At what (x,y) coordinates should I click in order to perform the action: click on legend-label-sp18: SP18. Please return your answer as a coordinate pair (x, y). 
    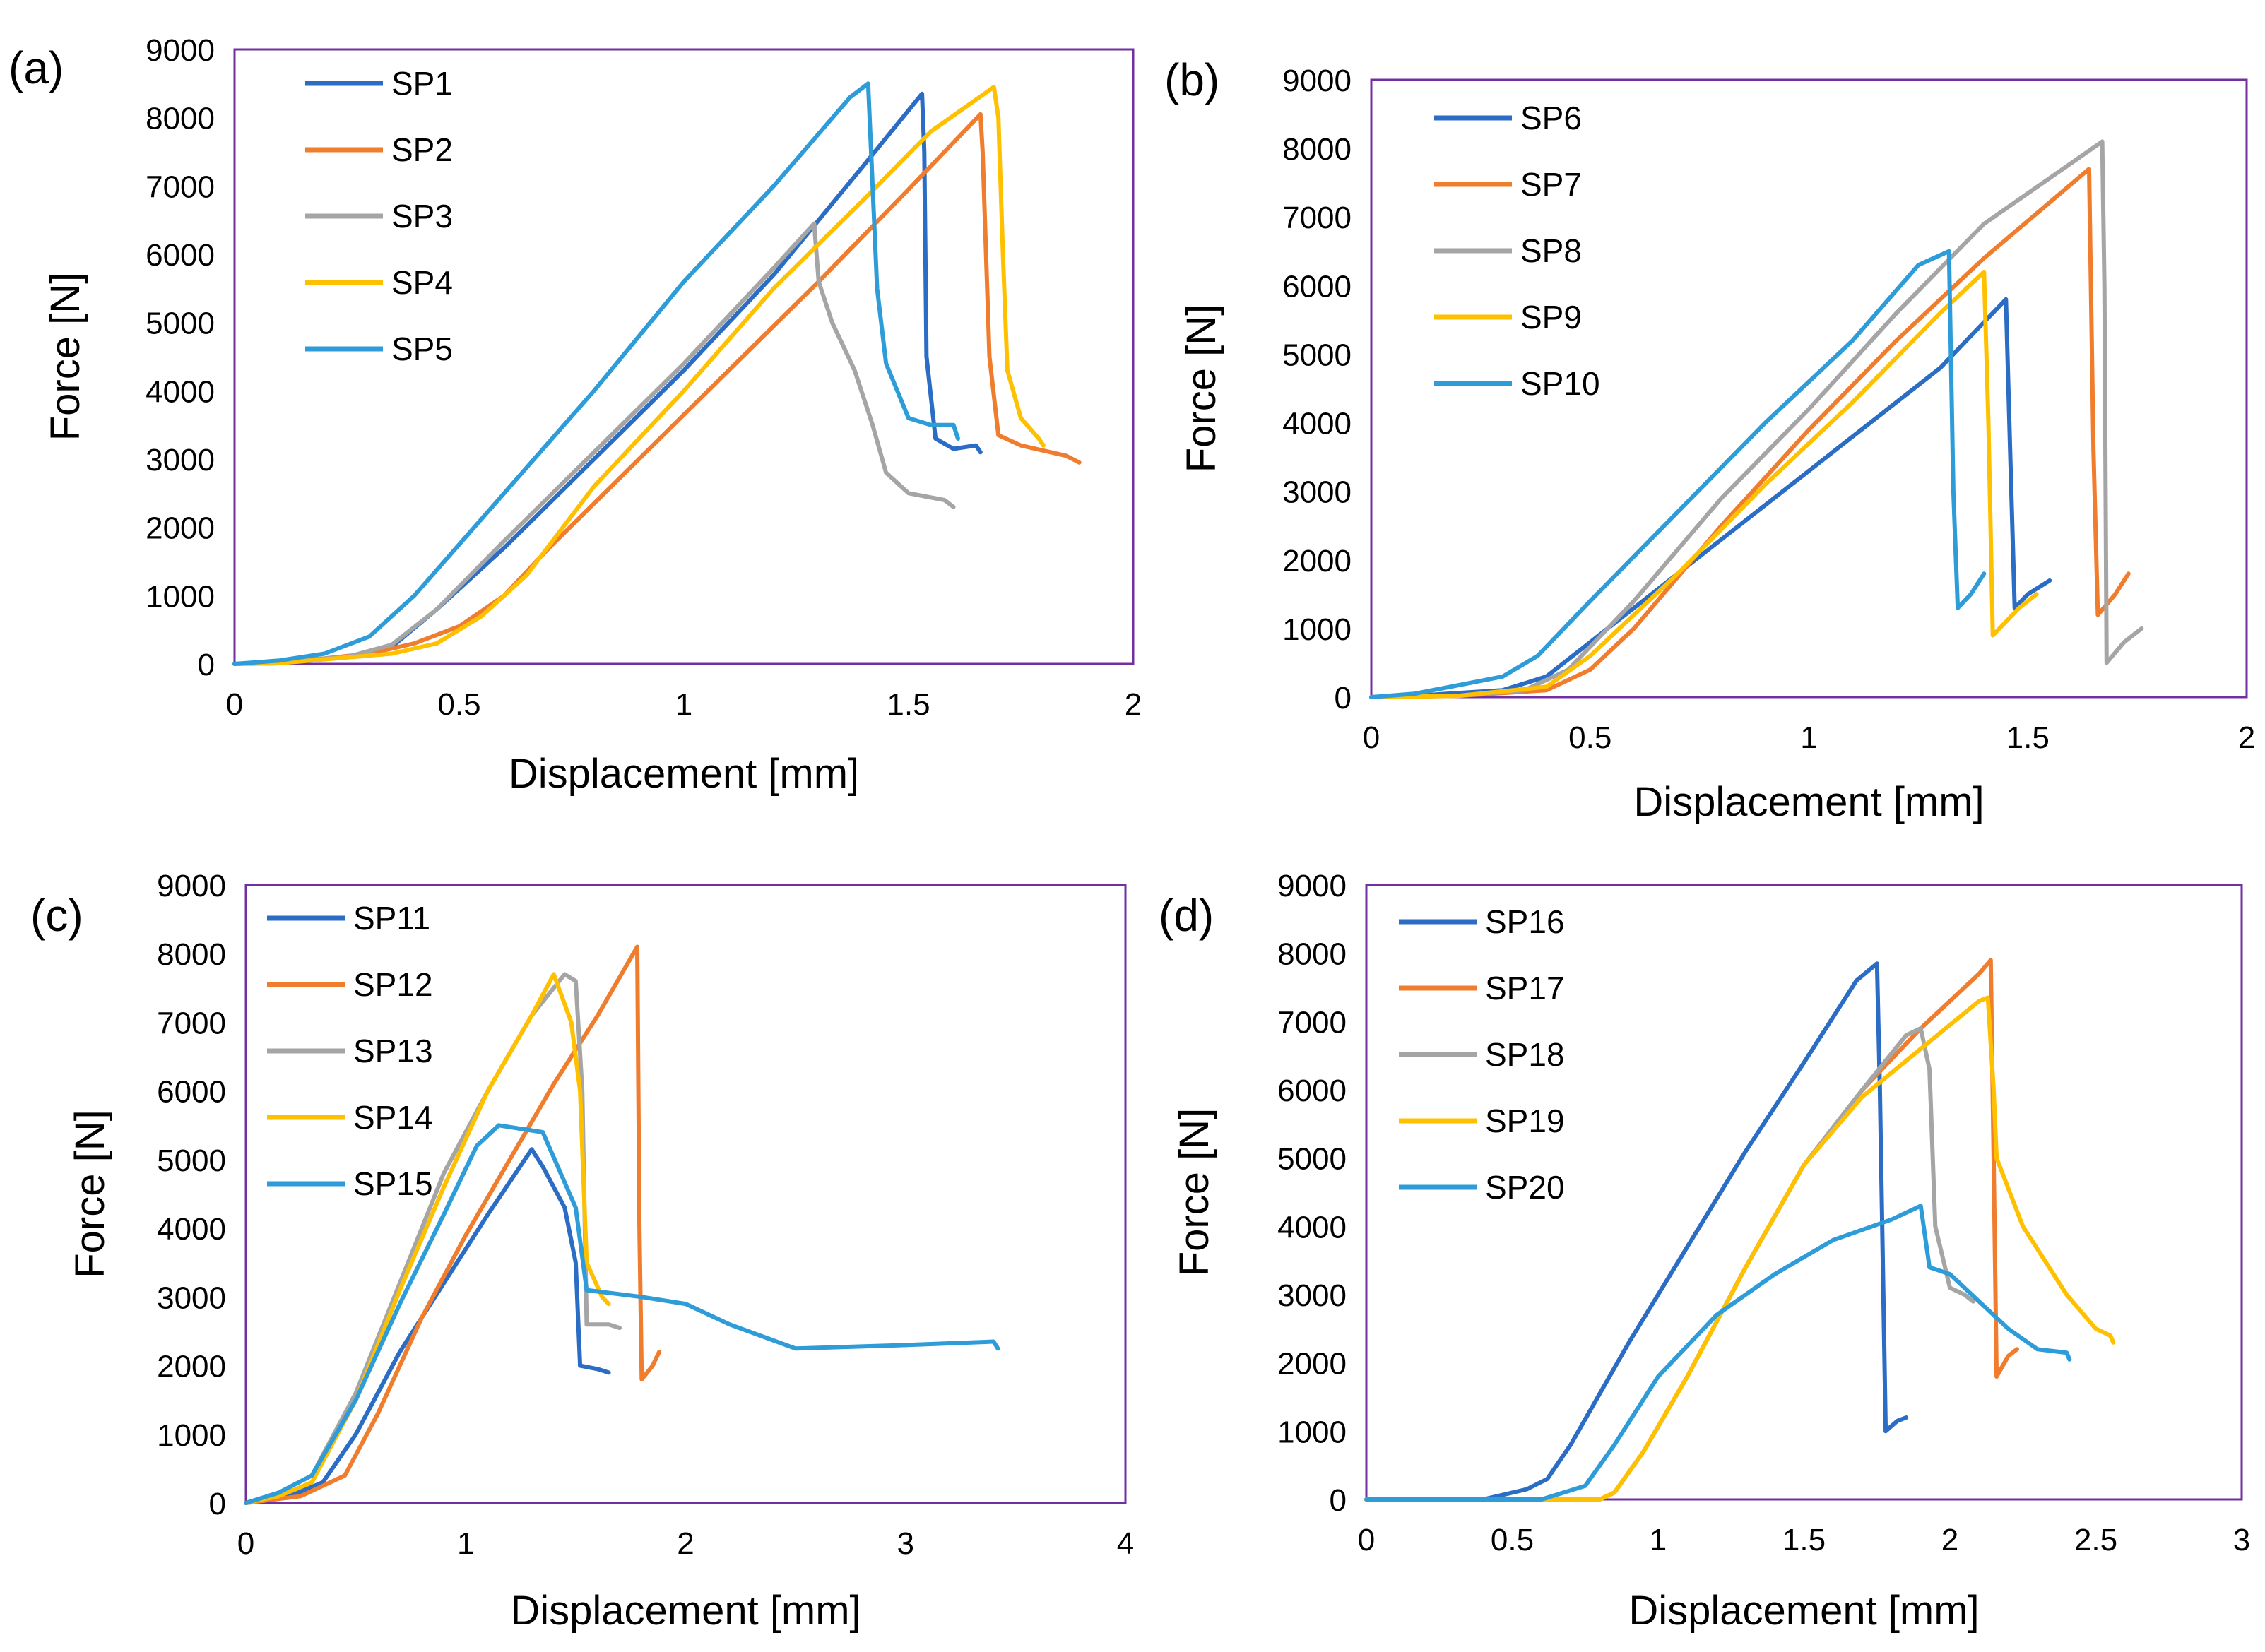
    Looking at the image, I should click on (1525, 1054).